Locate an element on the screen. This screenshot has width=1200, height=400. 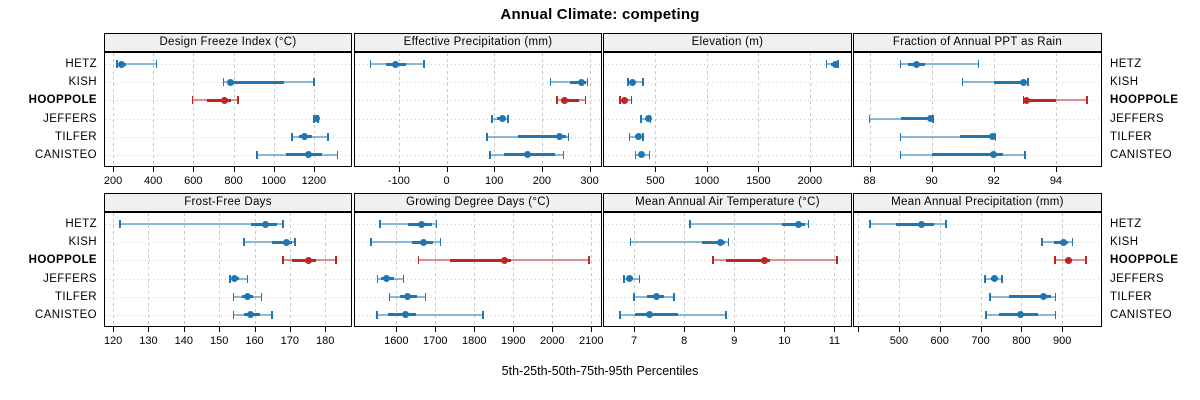
axis-tick-label: 600 is located at coordinates (939, 341).